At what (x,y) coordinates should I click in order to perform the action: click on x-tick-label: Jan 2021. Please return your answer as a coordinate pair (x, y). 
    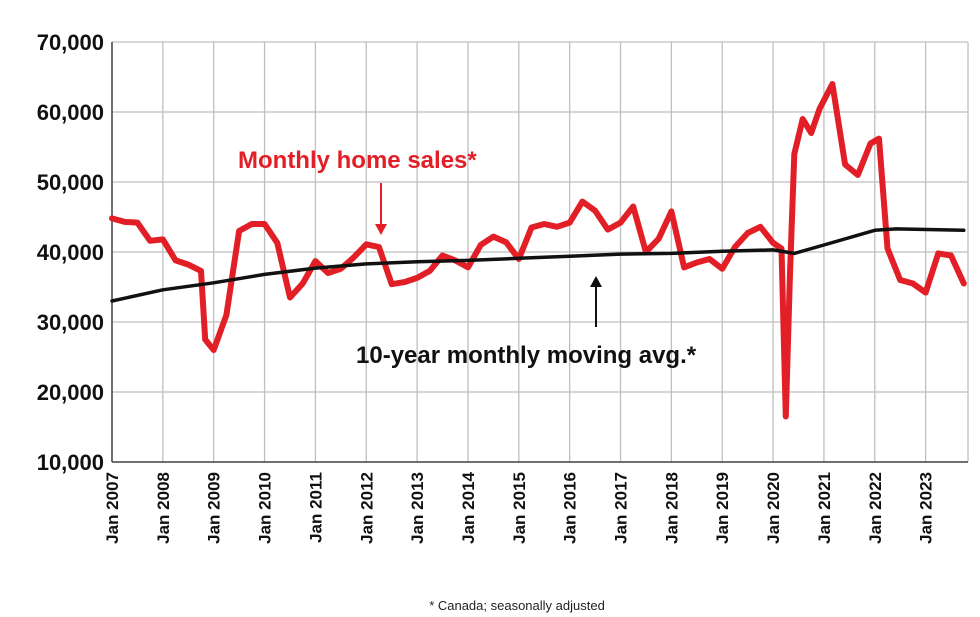
    Looking at the image, I should click on (824, 508).